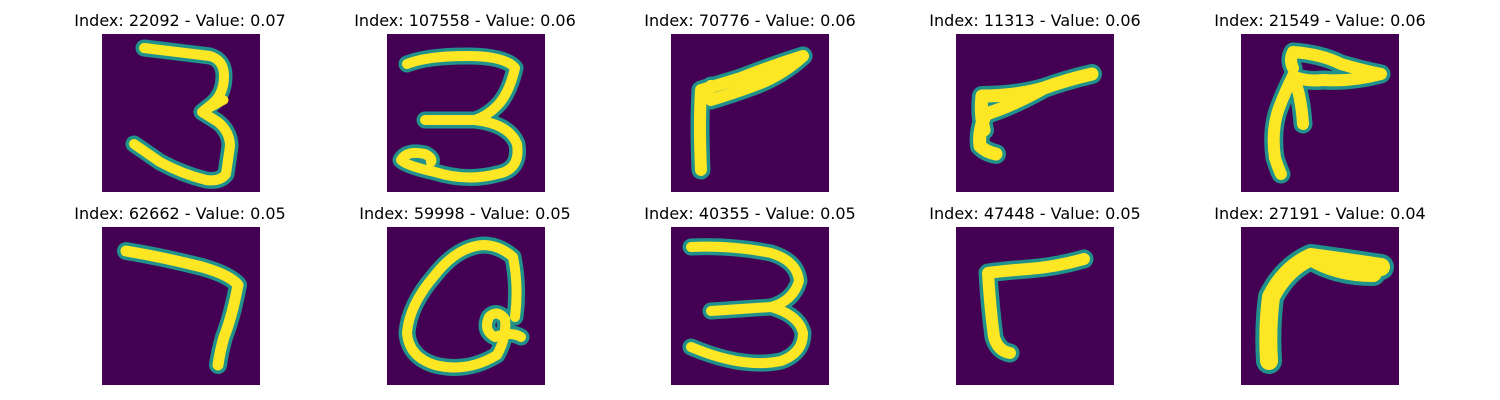  I want to click on panel-title: Index: 21549 - Value: 0.06, so click(1320, 20).